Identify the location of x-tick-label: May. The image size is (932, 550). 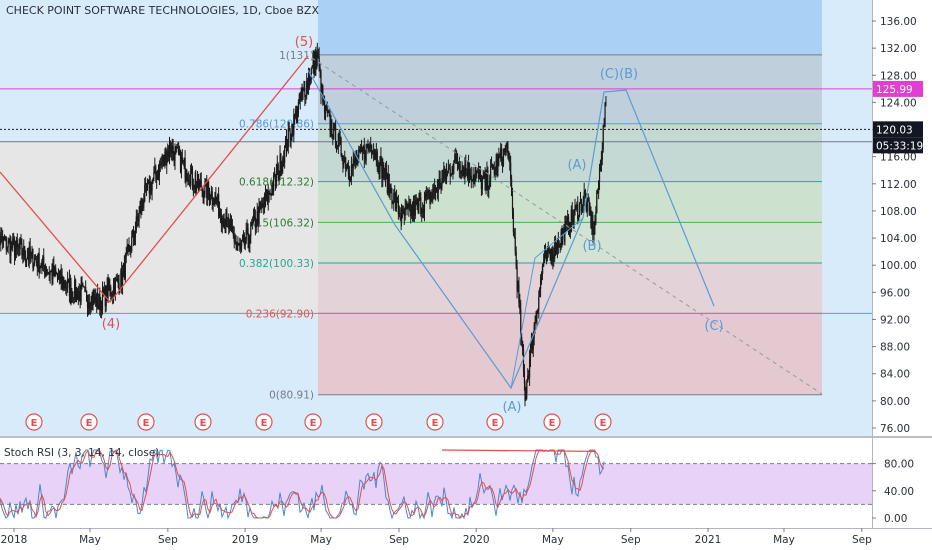
(90, 540).